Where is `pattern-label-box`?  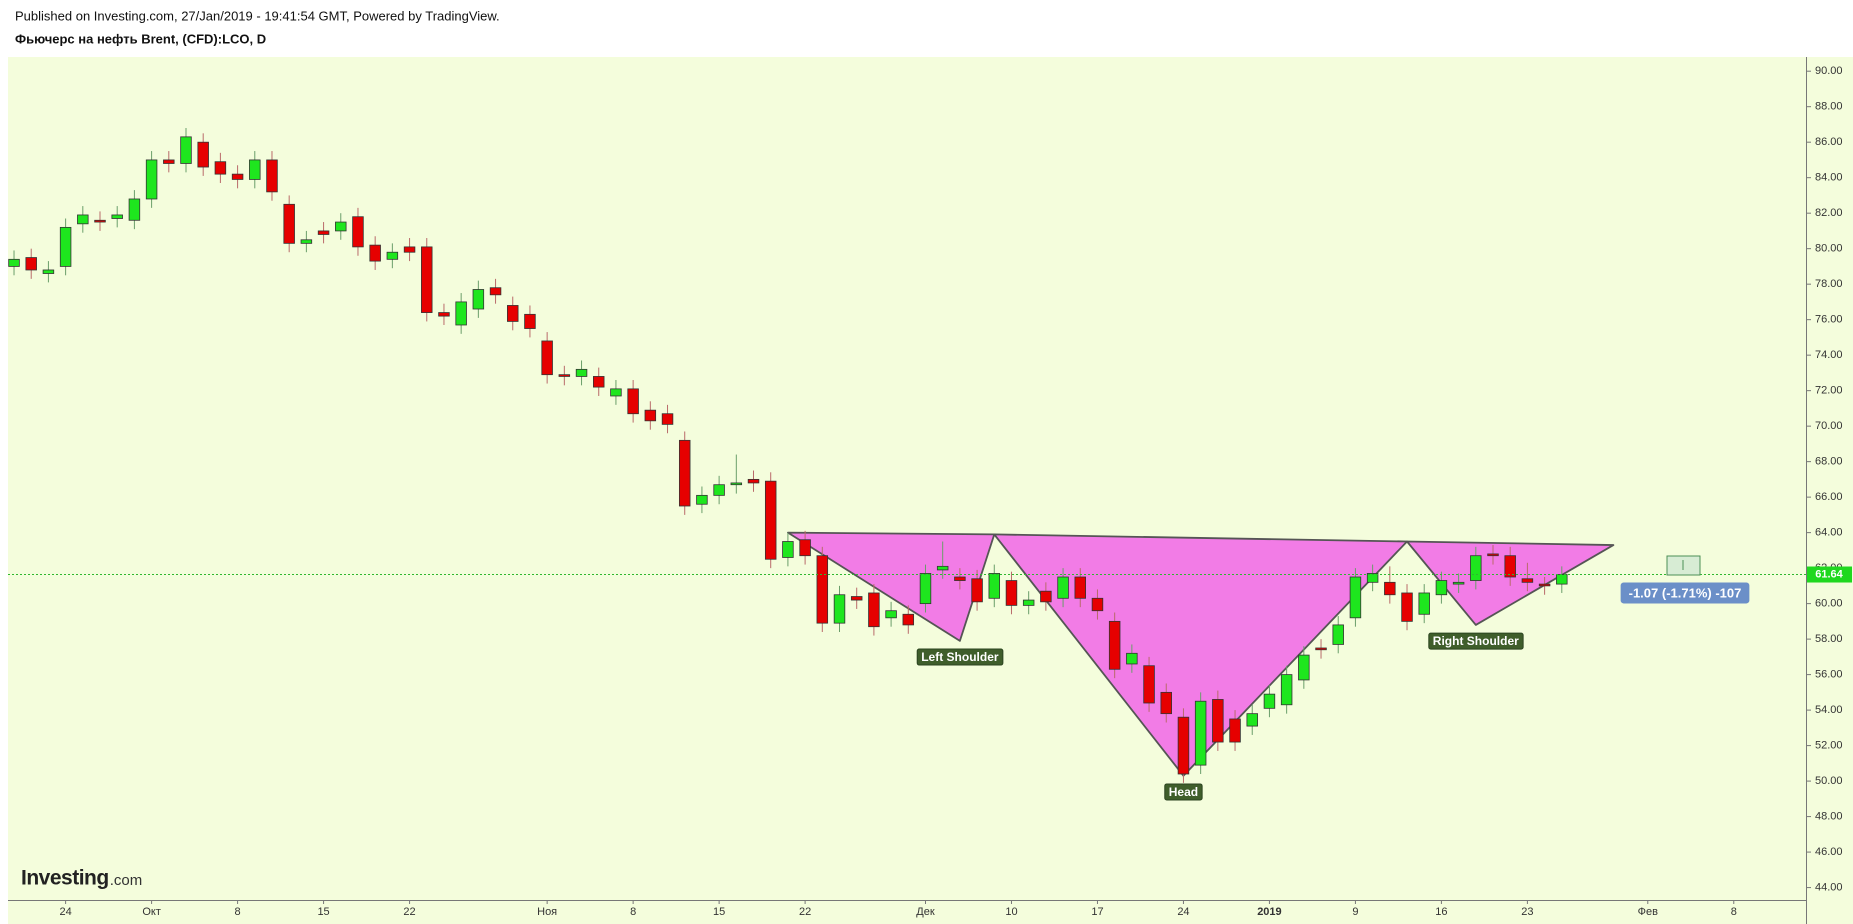
pattern-label-box is located at coordinates (1183, 792).